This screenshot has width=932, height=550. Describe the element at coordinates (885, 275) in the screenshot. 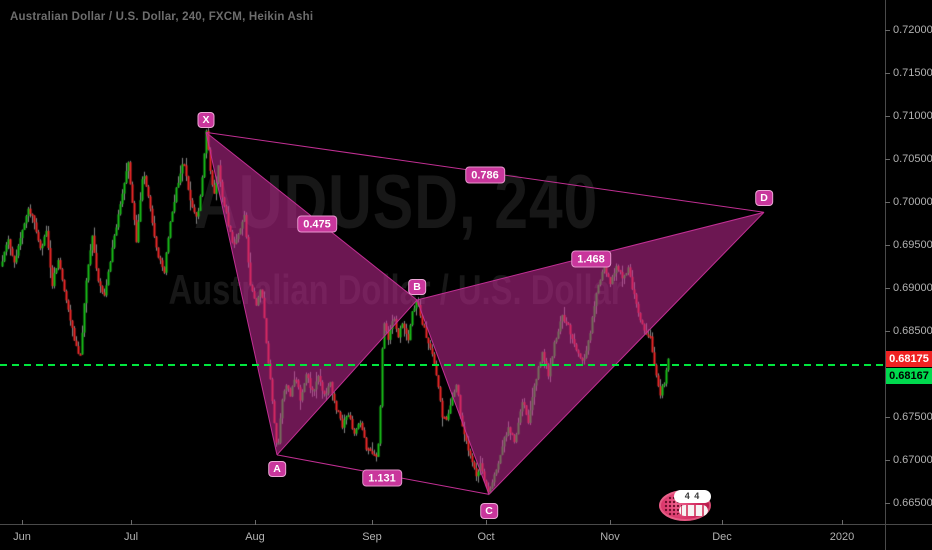

I see `price-axis-border` at that location.